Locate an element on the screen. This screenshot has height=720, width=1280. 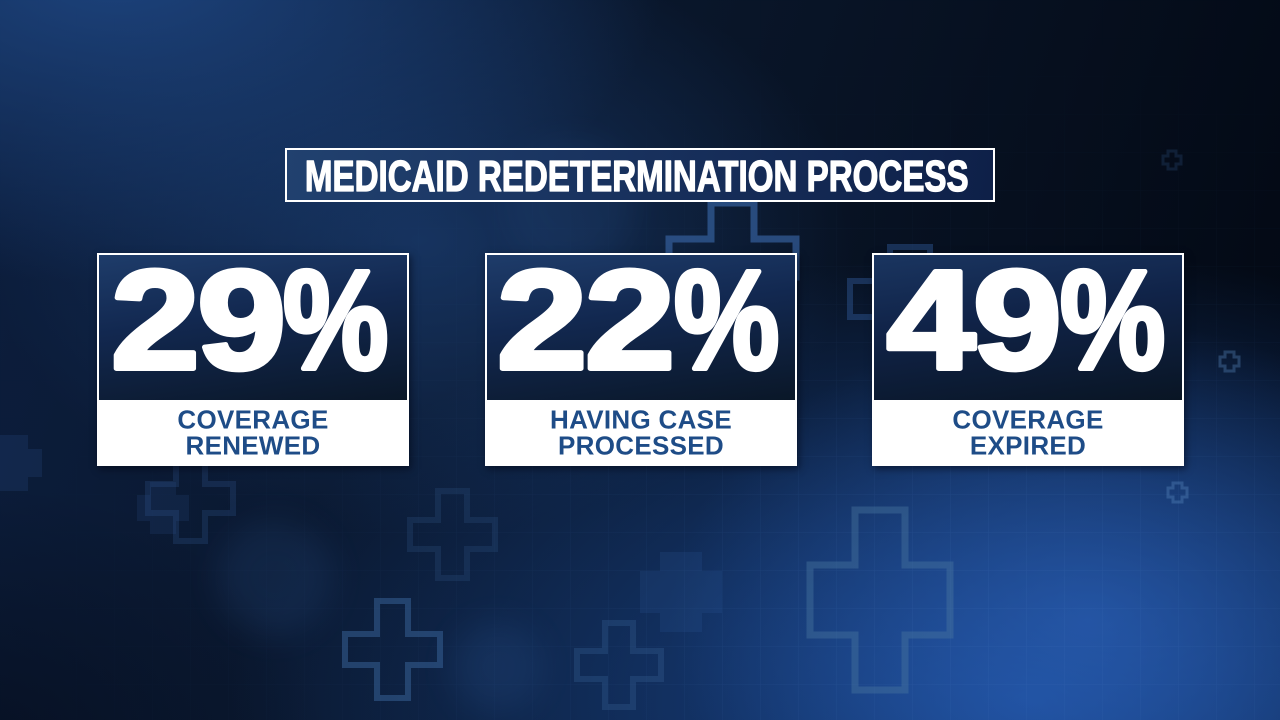
svg-text: 29 is located at coordinates (197, 326).